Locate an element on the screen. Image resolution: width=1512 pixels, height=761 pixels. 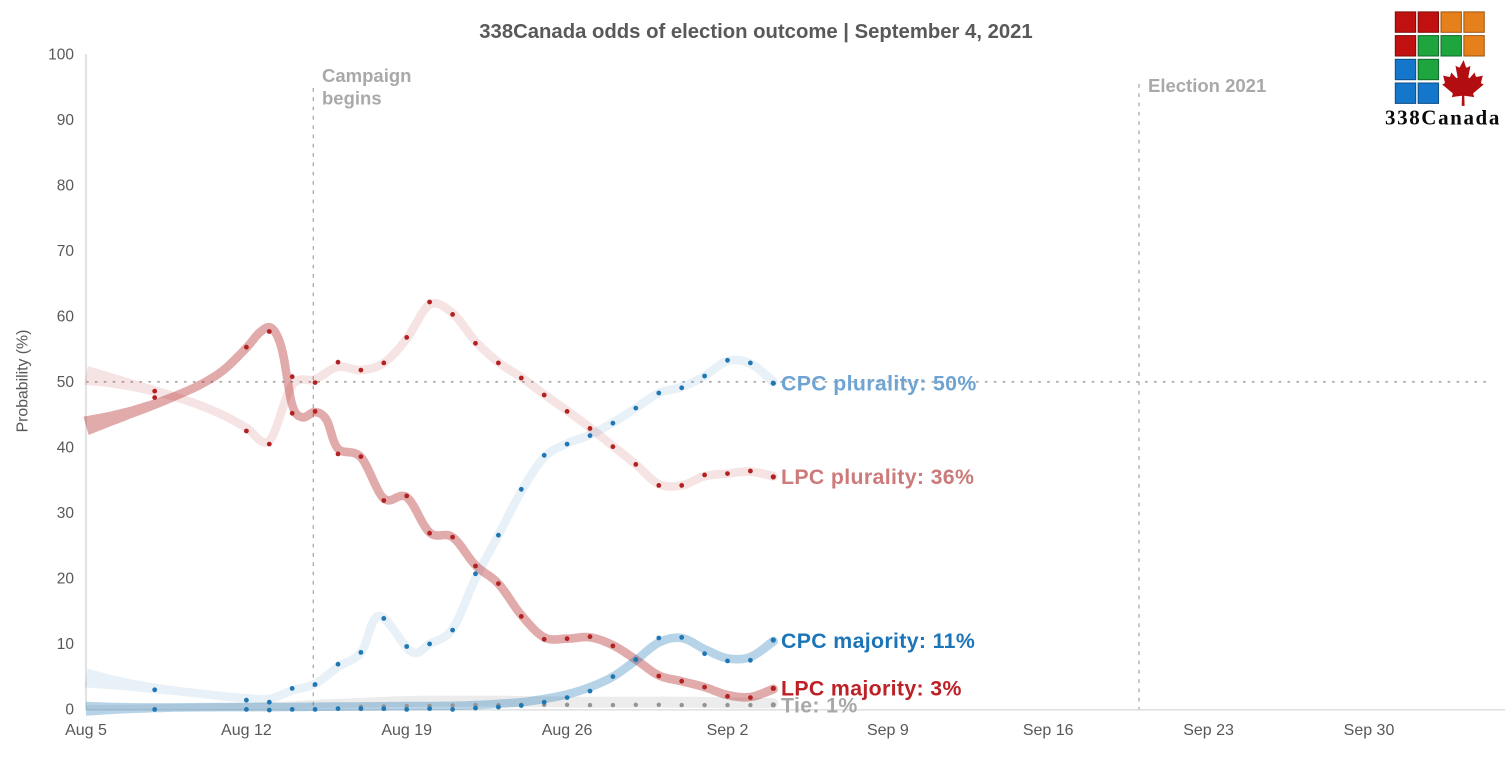
svg-text: Sep 9 is located at coordinates (888, 730).